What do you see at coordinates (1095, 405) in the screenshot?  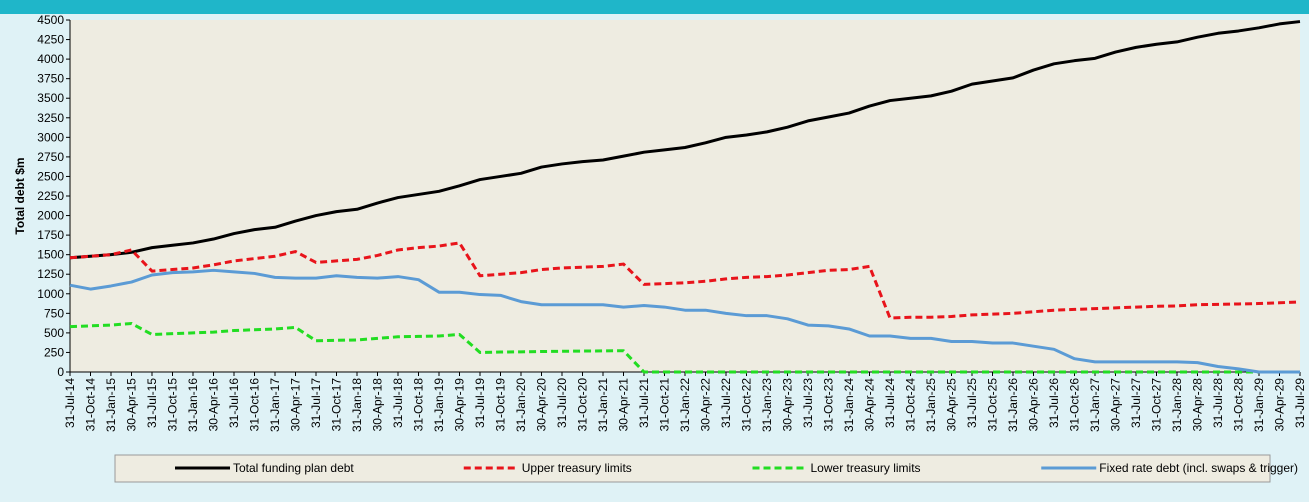 I see `x-tick-label: 31-Jan-27` at bounding box center [1095, 405].